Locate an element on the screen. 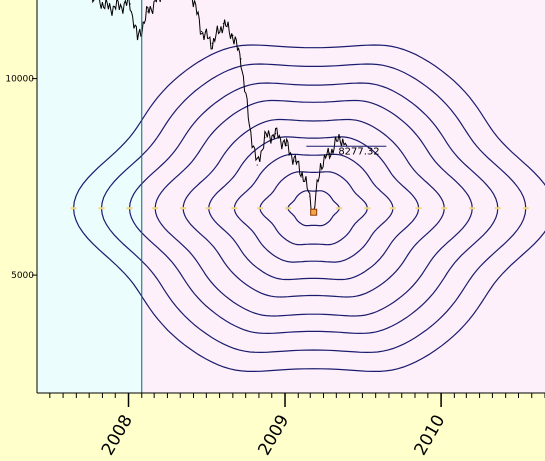  pivot-marker is located at coordinates (314, 212).